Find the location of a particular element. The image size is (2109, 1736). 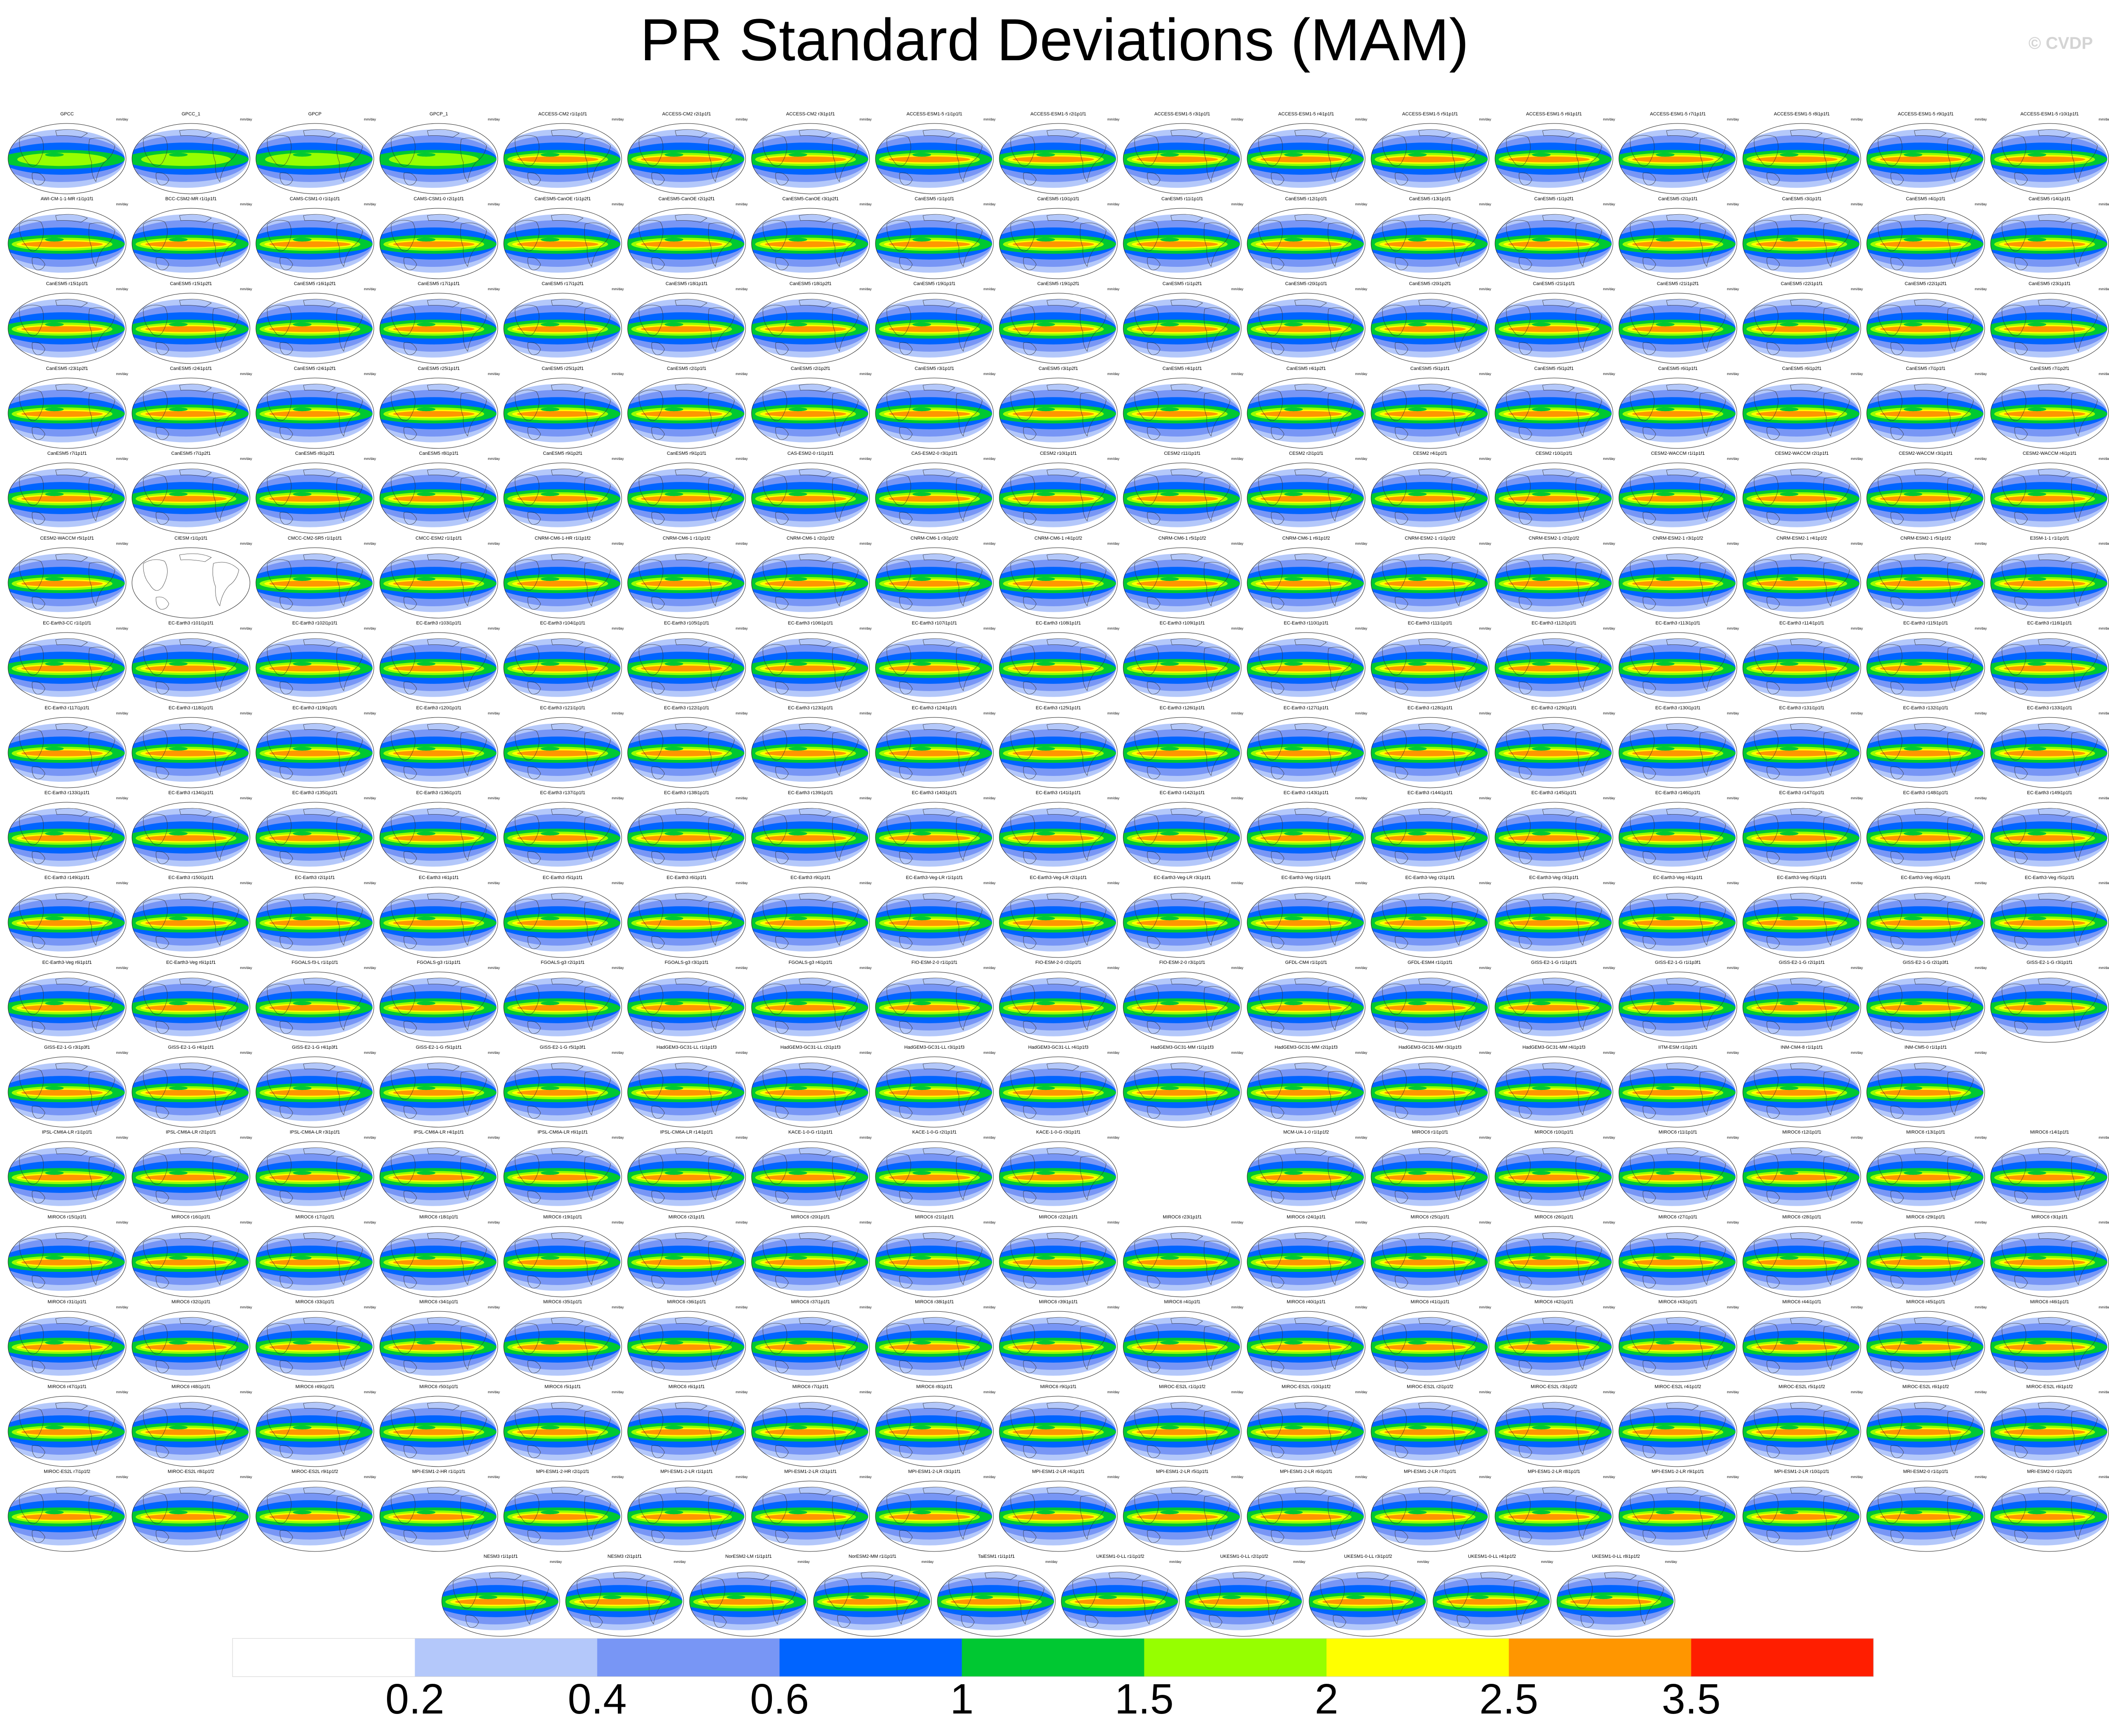

map-panel: CAMS-CSM1-0 r2i1p1f1 mm/day is located at coordinates (439, 238).